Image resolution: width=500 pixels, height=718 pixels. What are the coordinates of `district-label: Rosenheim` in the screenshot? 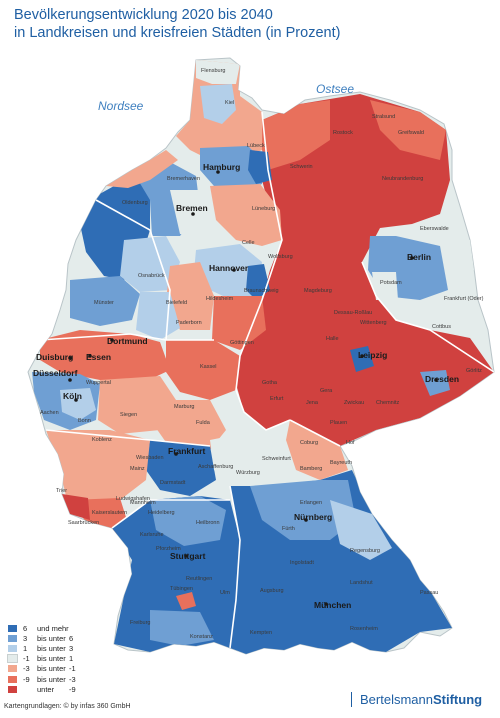 It's located at (364, 629).